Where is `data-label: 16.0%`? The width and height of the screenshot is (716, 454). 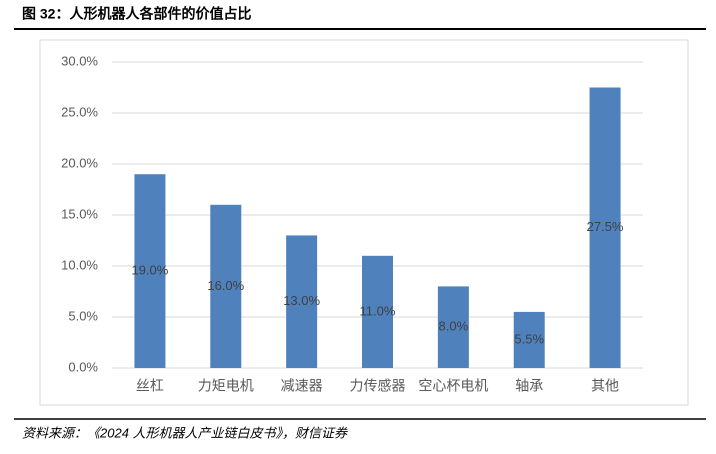
data-label: 16.0% is located at coordinates (225, 285).